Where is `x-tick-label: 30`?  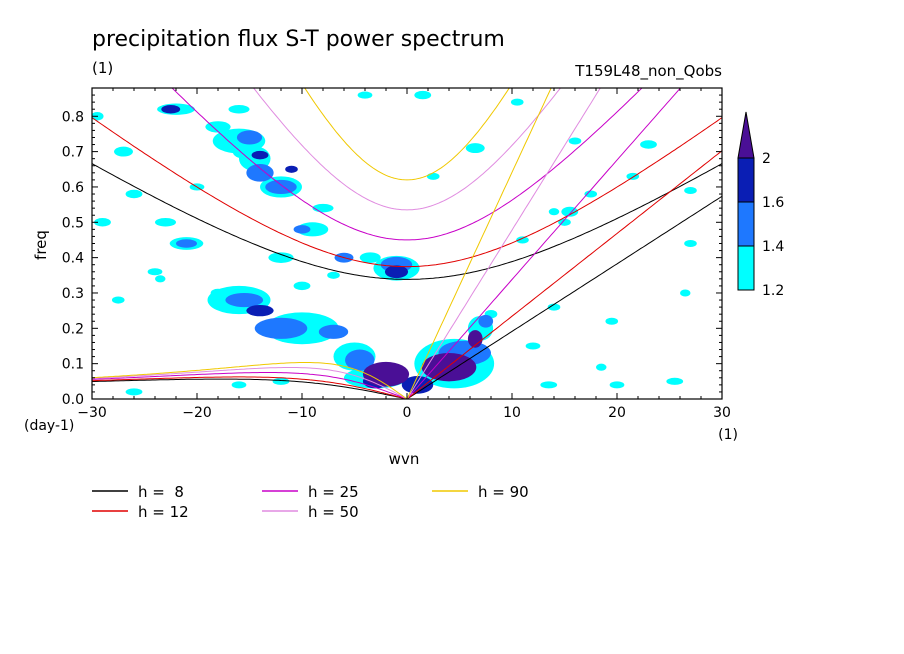 x-tick-label: 30 is located at coordinates (722, 413).